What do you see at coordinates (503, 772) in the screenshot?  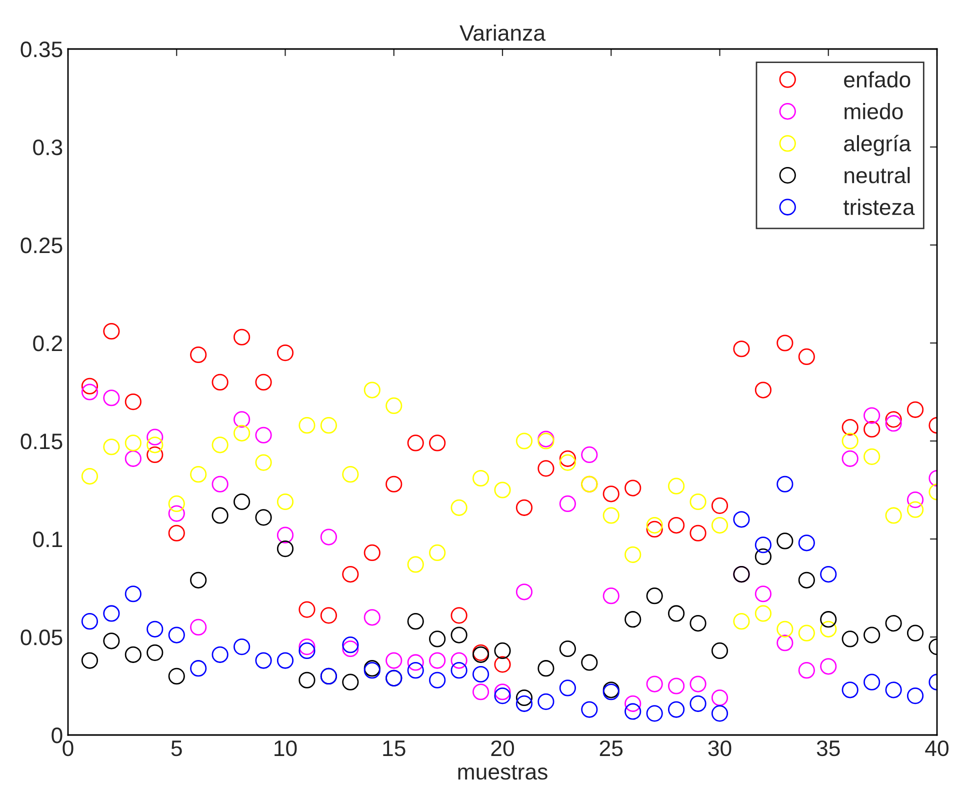 I see `x-axis-title: muestras` at bounding box center [503, 772].